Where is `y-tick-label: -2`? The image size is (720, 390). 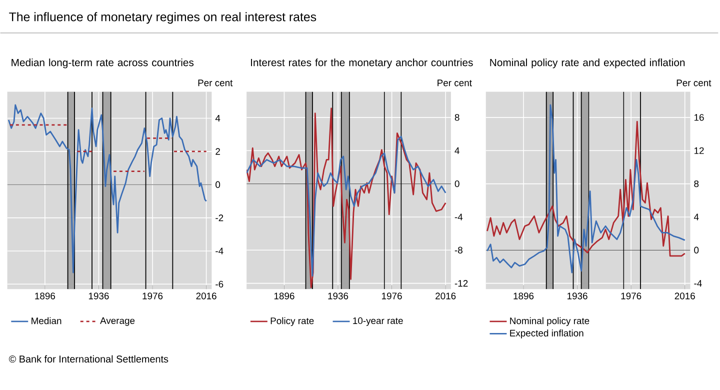
y-tick-label: -2 is located at coordinates (220, 218).